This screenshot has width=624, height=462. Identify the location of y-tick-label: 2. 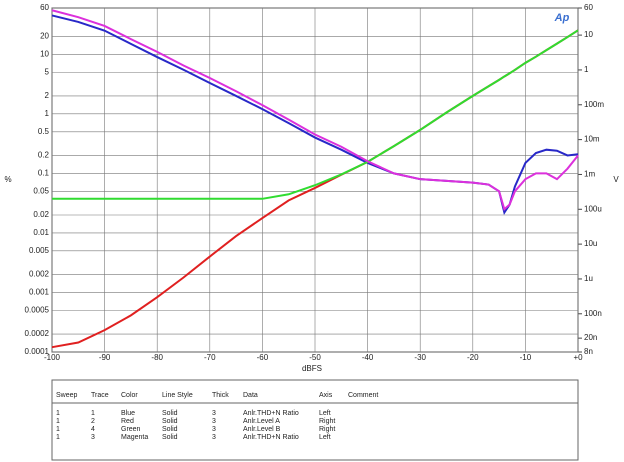
(47, 95).